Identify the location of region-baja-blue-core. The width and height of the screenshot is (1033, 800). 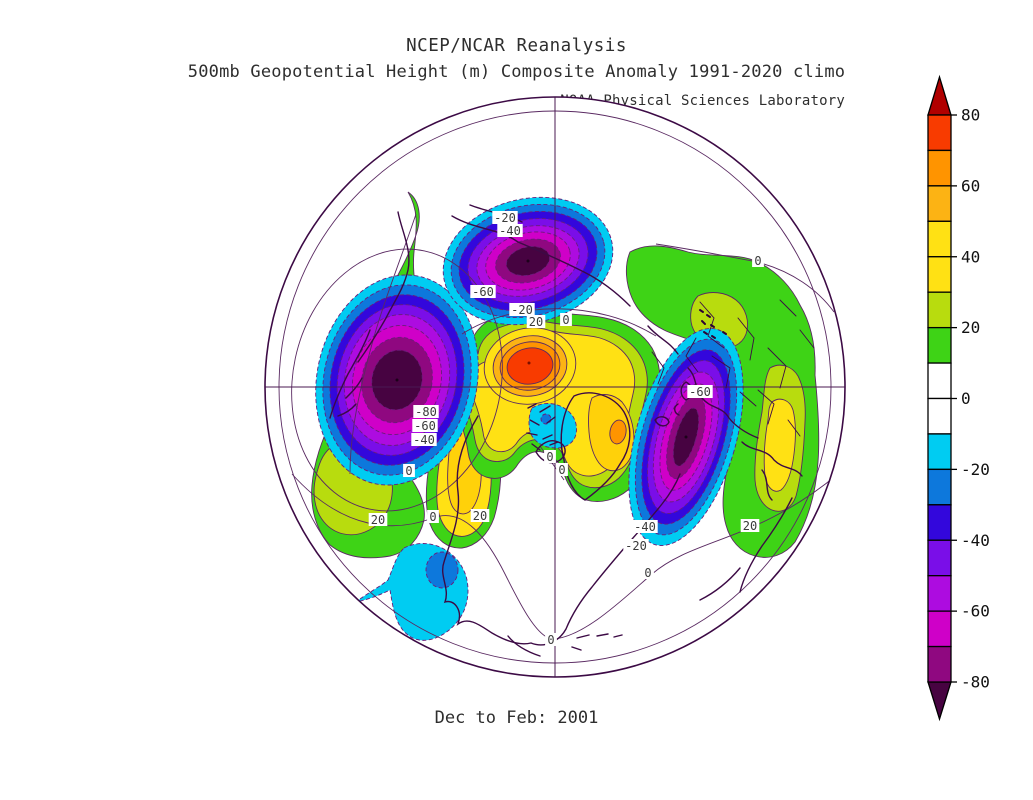
(442, 570).